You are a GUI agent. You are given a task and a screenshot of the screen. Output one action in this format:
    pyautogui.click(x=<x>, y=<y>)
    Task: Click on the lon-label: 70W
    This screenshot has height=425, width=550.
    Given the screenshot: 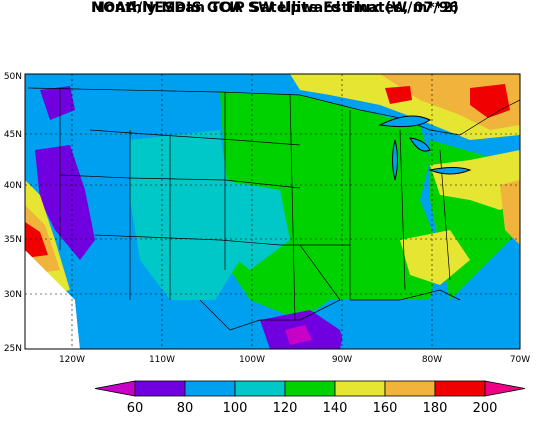 What is the action you would take?
    pyautogui.click(x=520, y=360)
    